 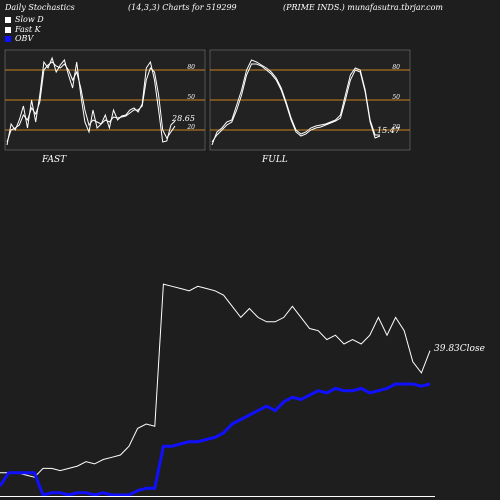 I want to click on full-level-label-20: 20, so click(x=395, y=127).